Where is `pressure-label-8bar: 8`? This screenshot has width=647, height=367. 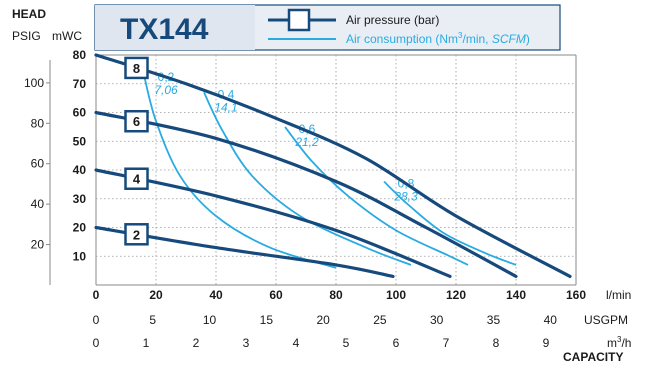 pressure-label-8bar: 8 is located at coordinates (136, 68).